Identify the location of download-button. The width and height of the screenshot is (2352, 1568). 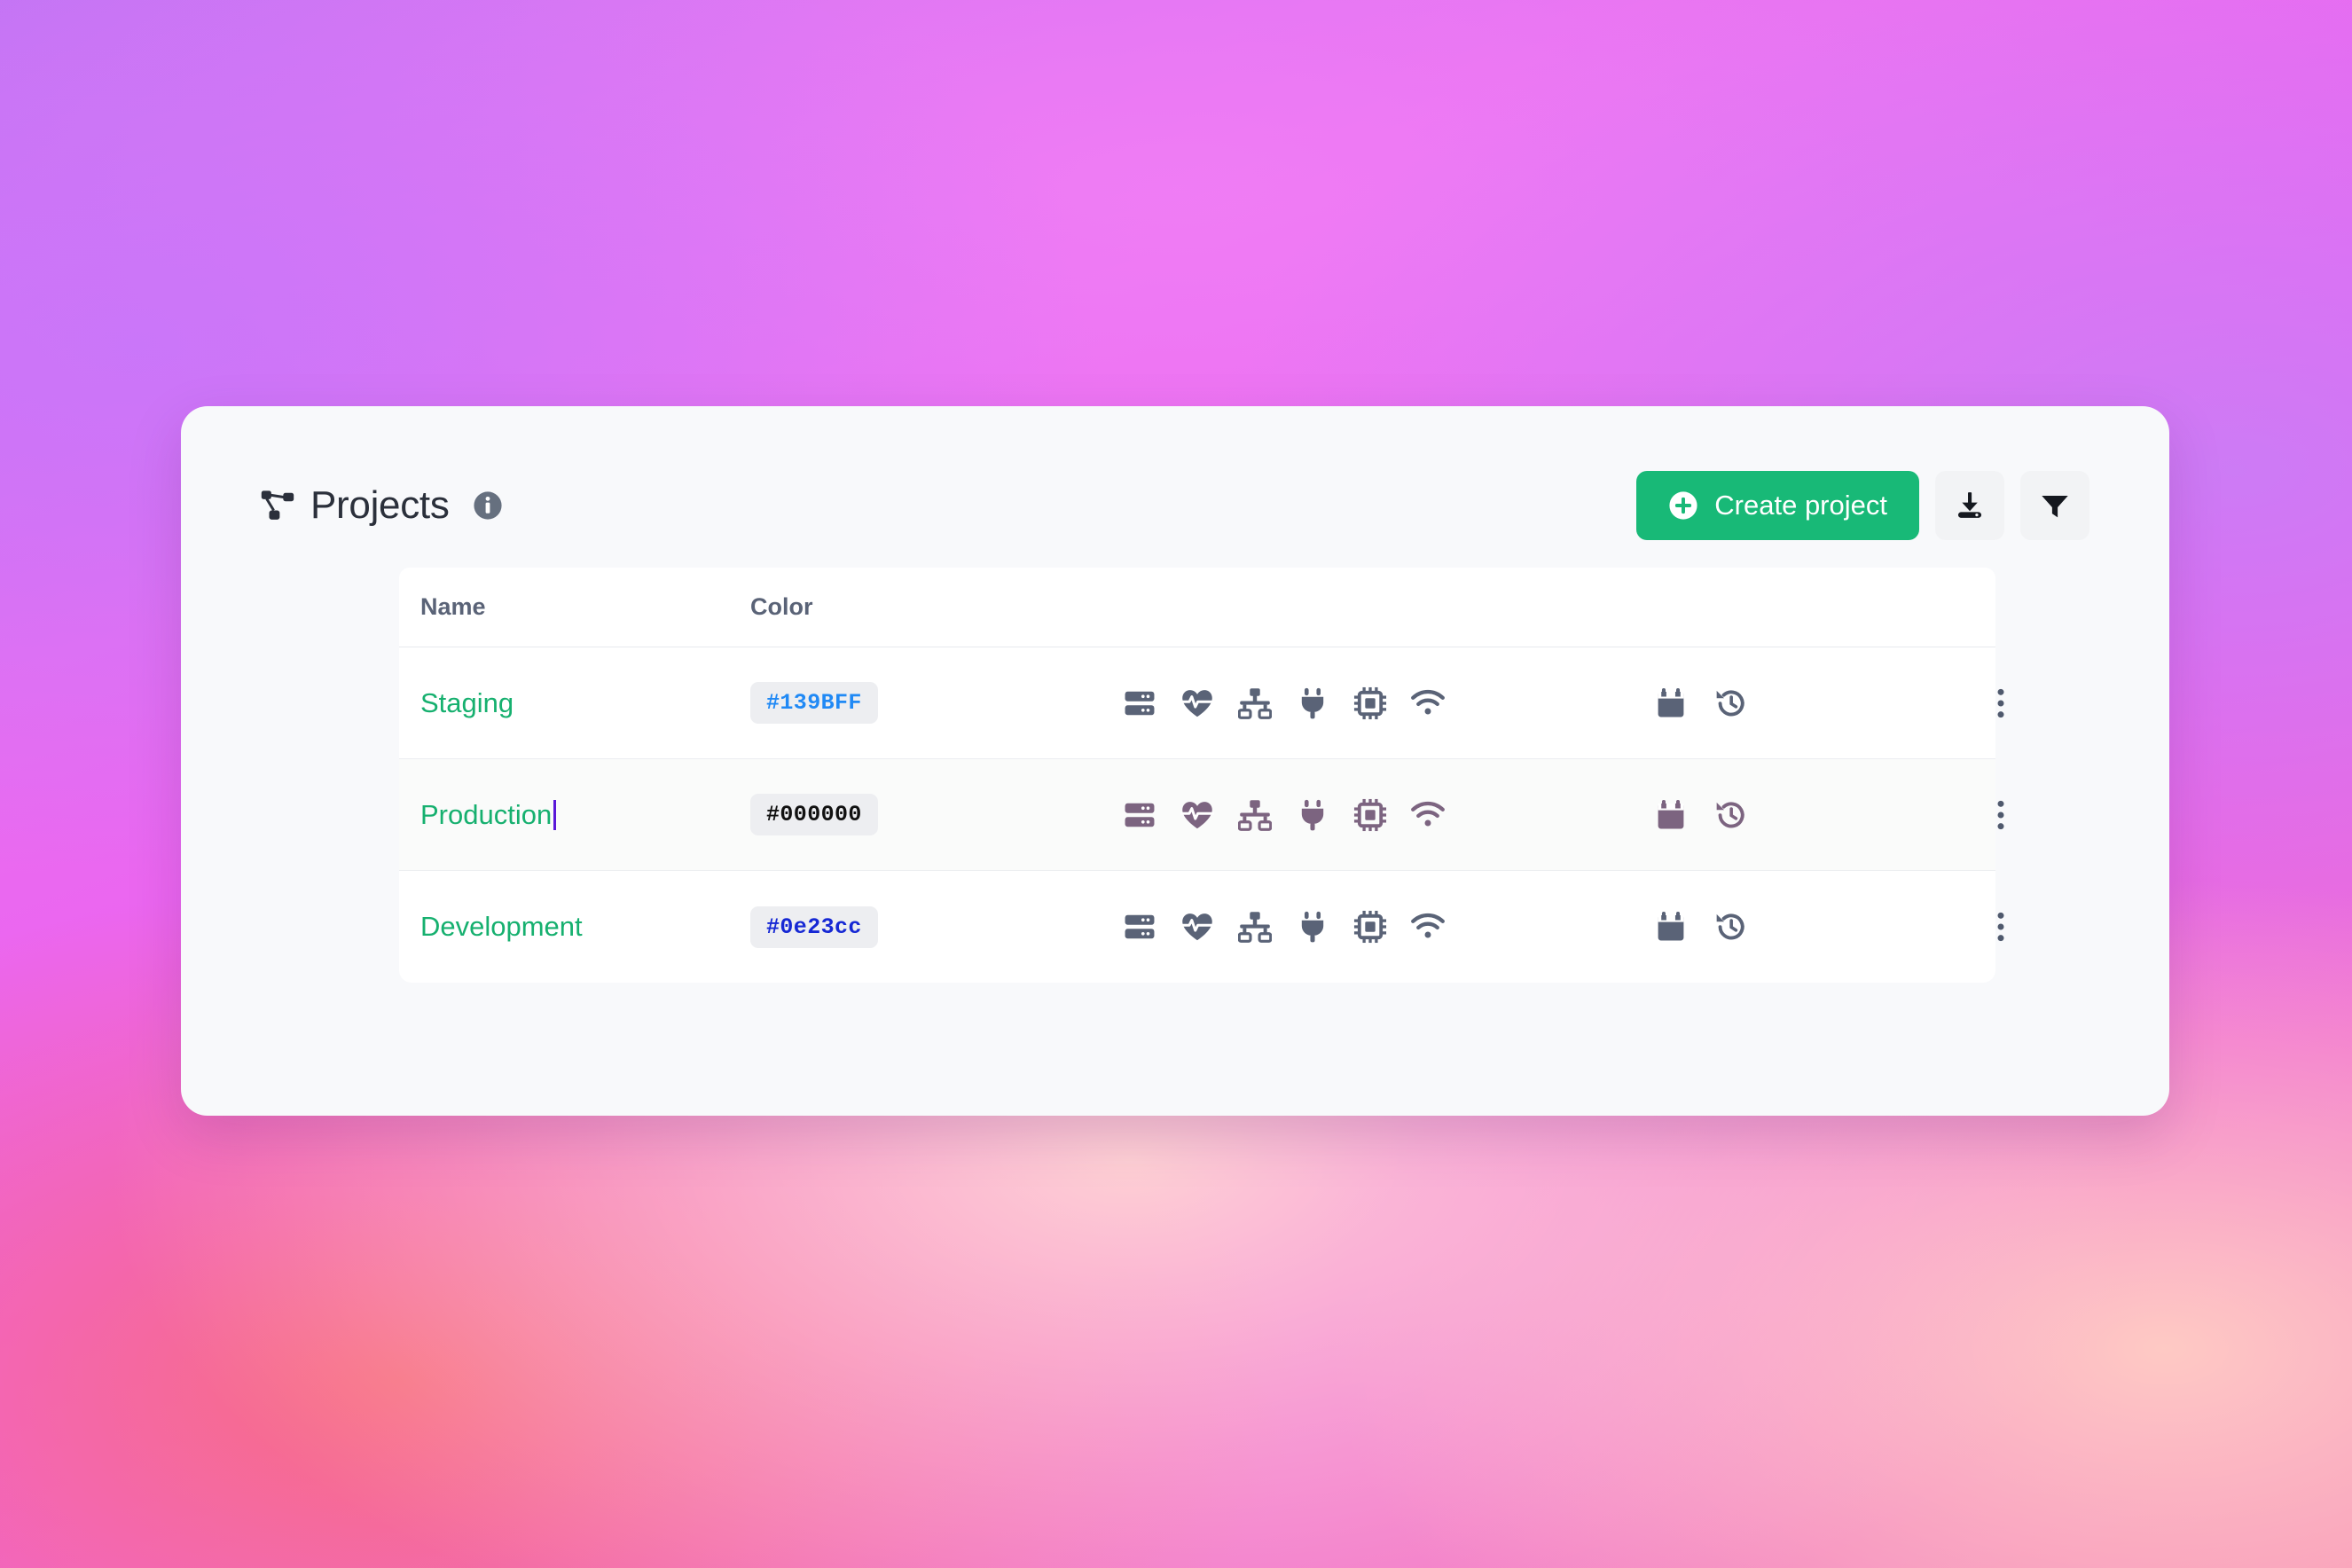
(1969, 506).